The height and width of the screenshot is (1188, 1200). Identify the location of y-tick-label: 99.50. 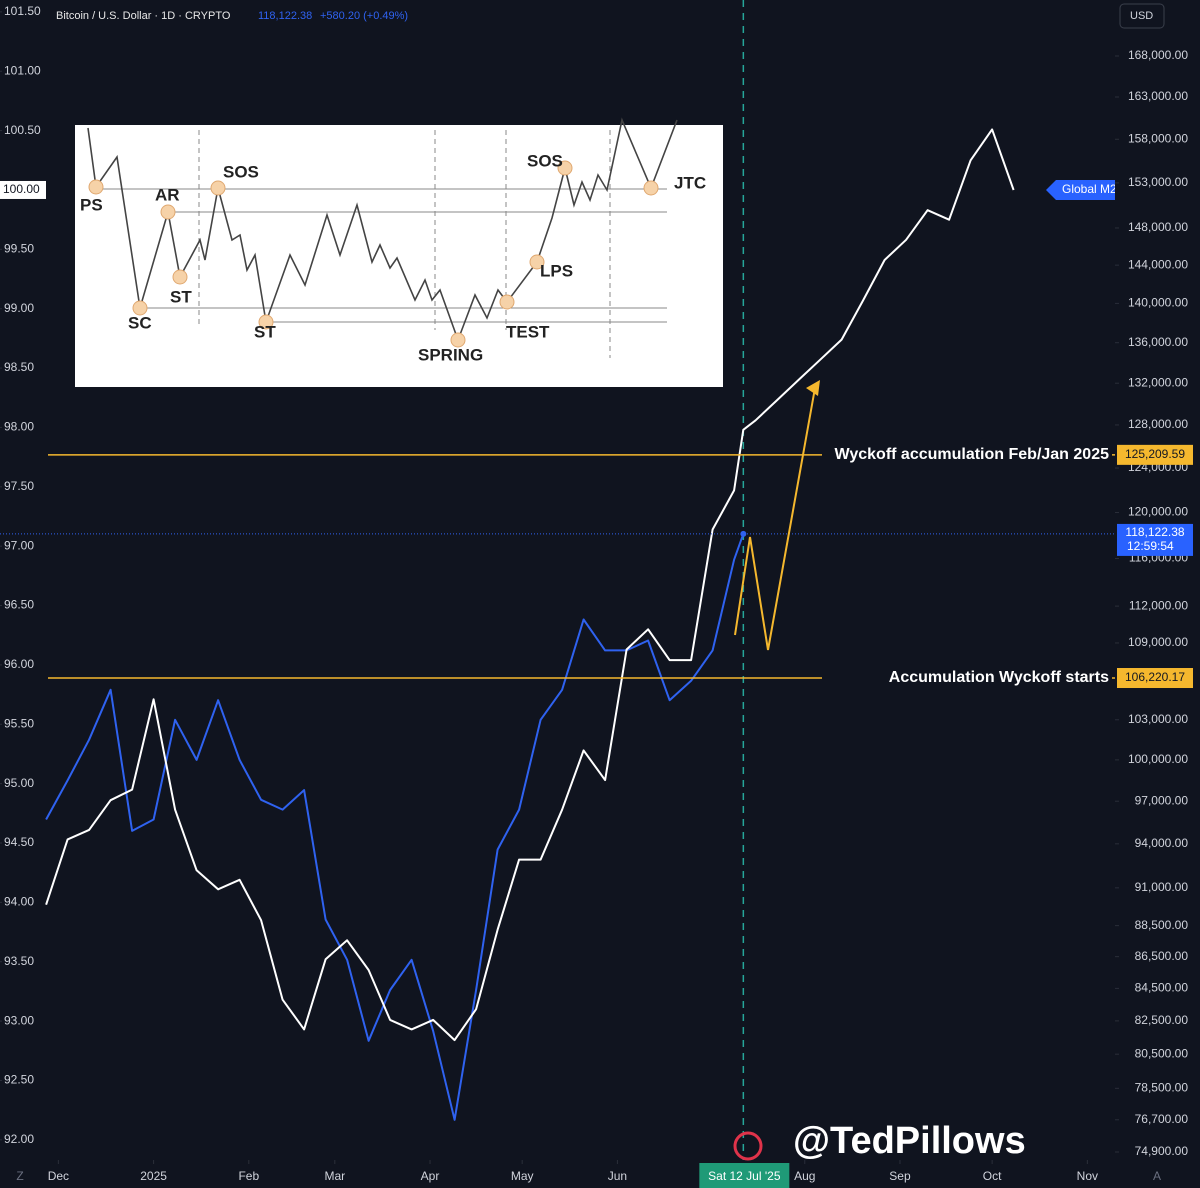
(19, 249).